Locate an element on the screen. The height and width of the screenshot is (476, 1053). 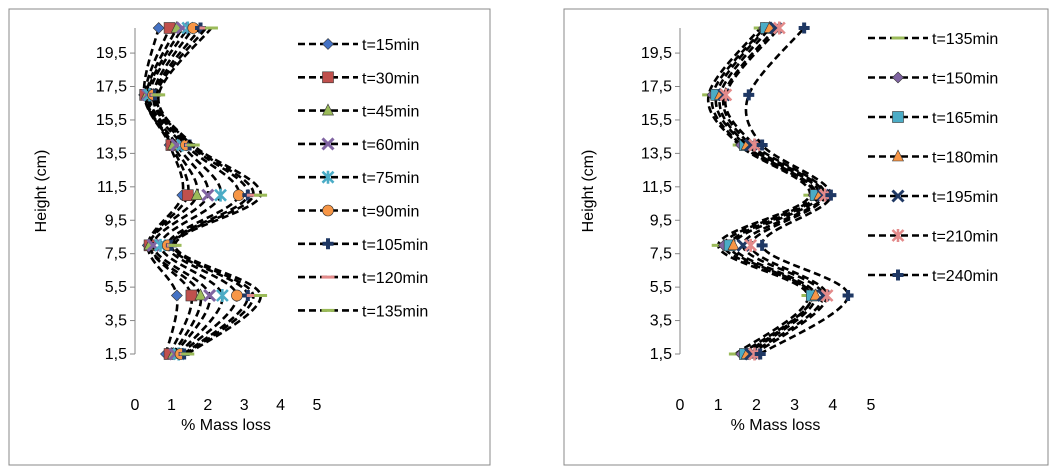
legend-item: t=240min is located at coordinates (933, 276).